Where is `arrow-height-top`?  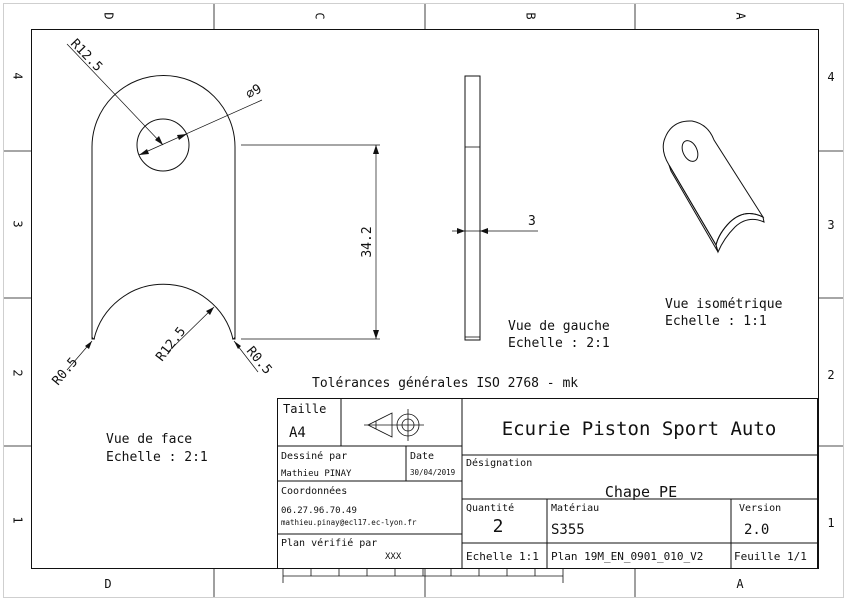
arrow-height-top is located at coordinates (376, 149).